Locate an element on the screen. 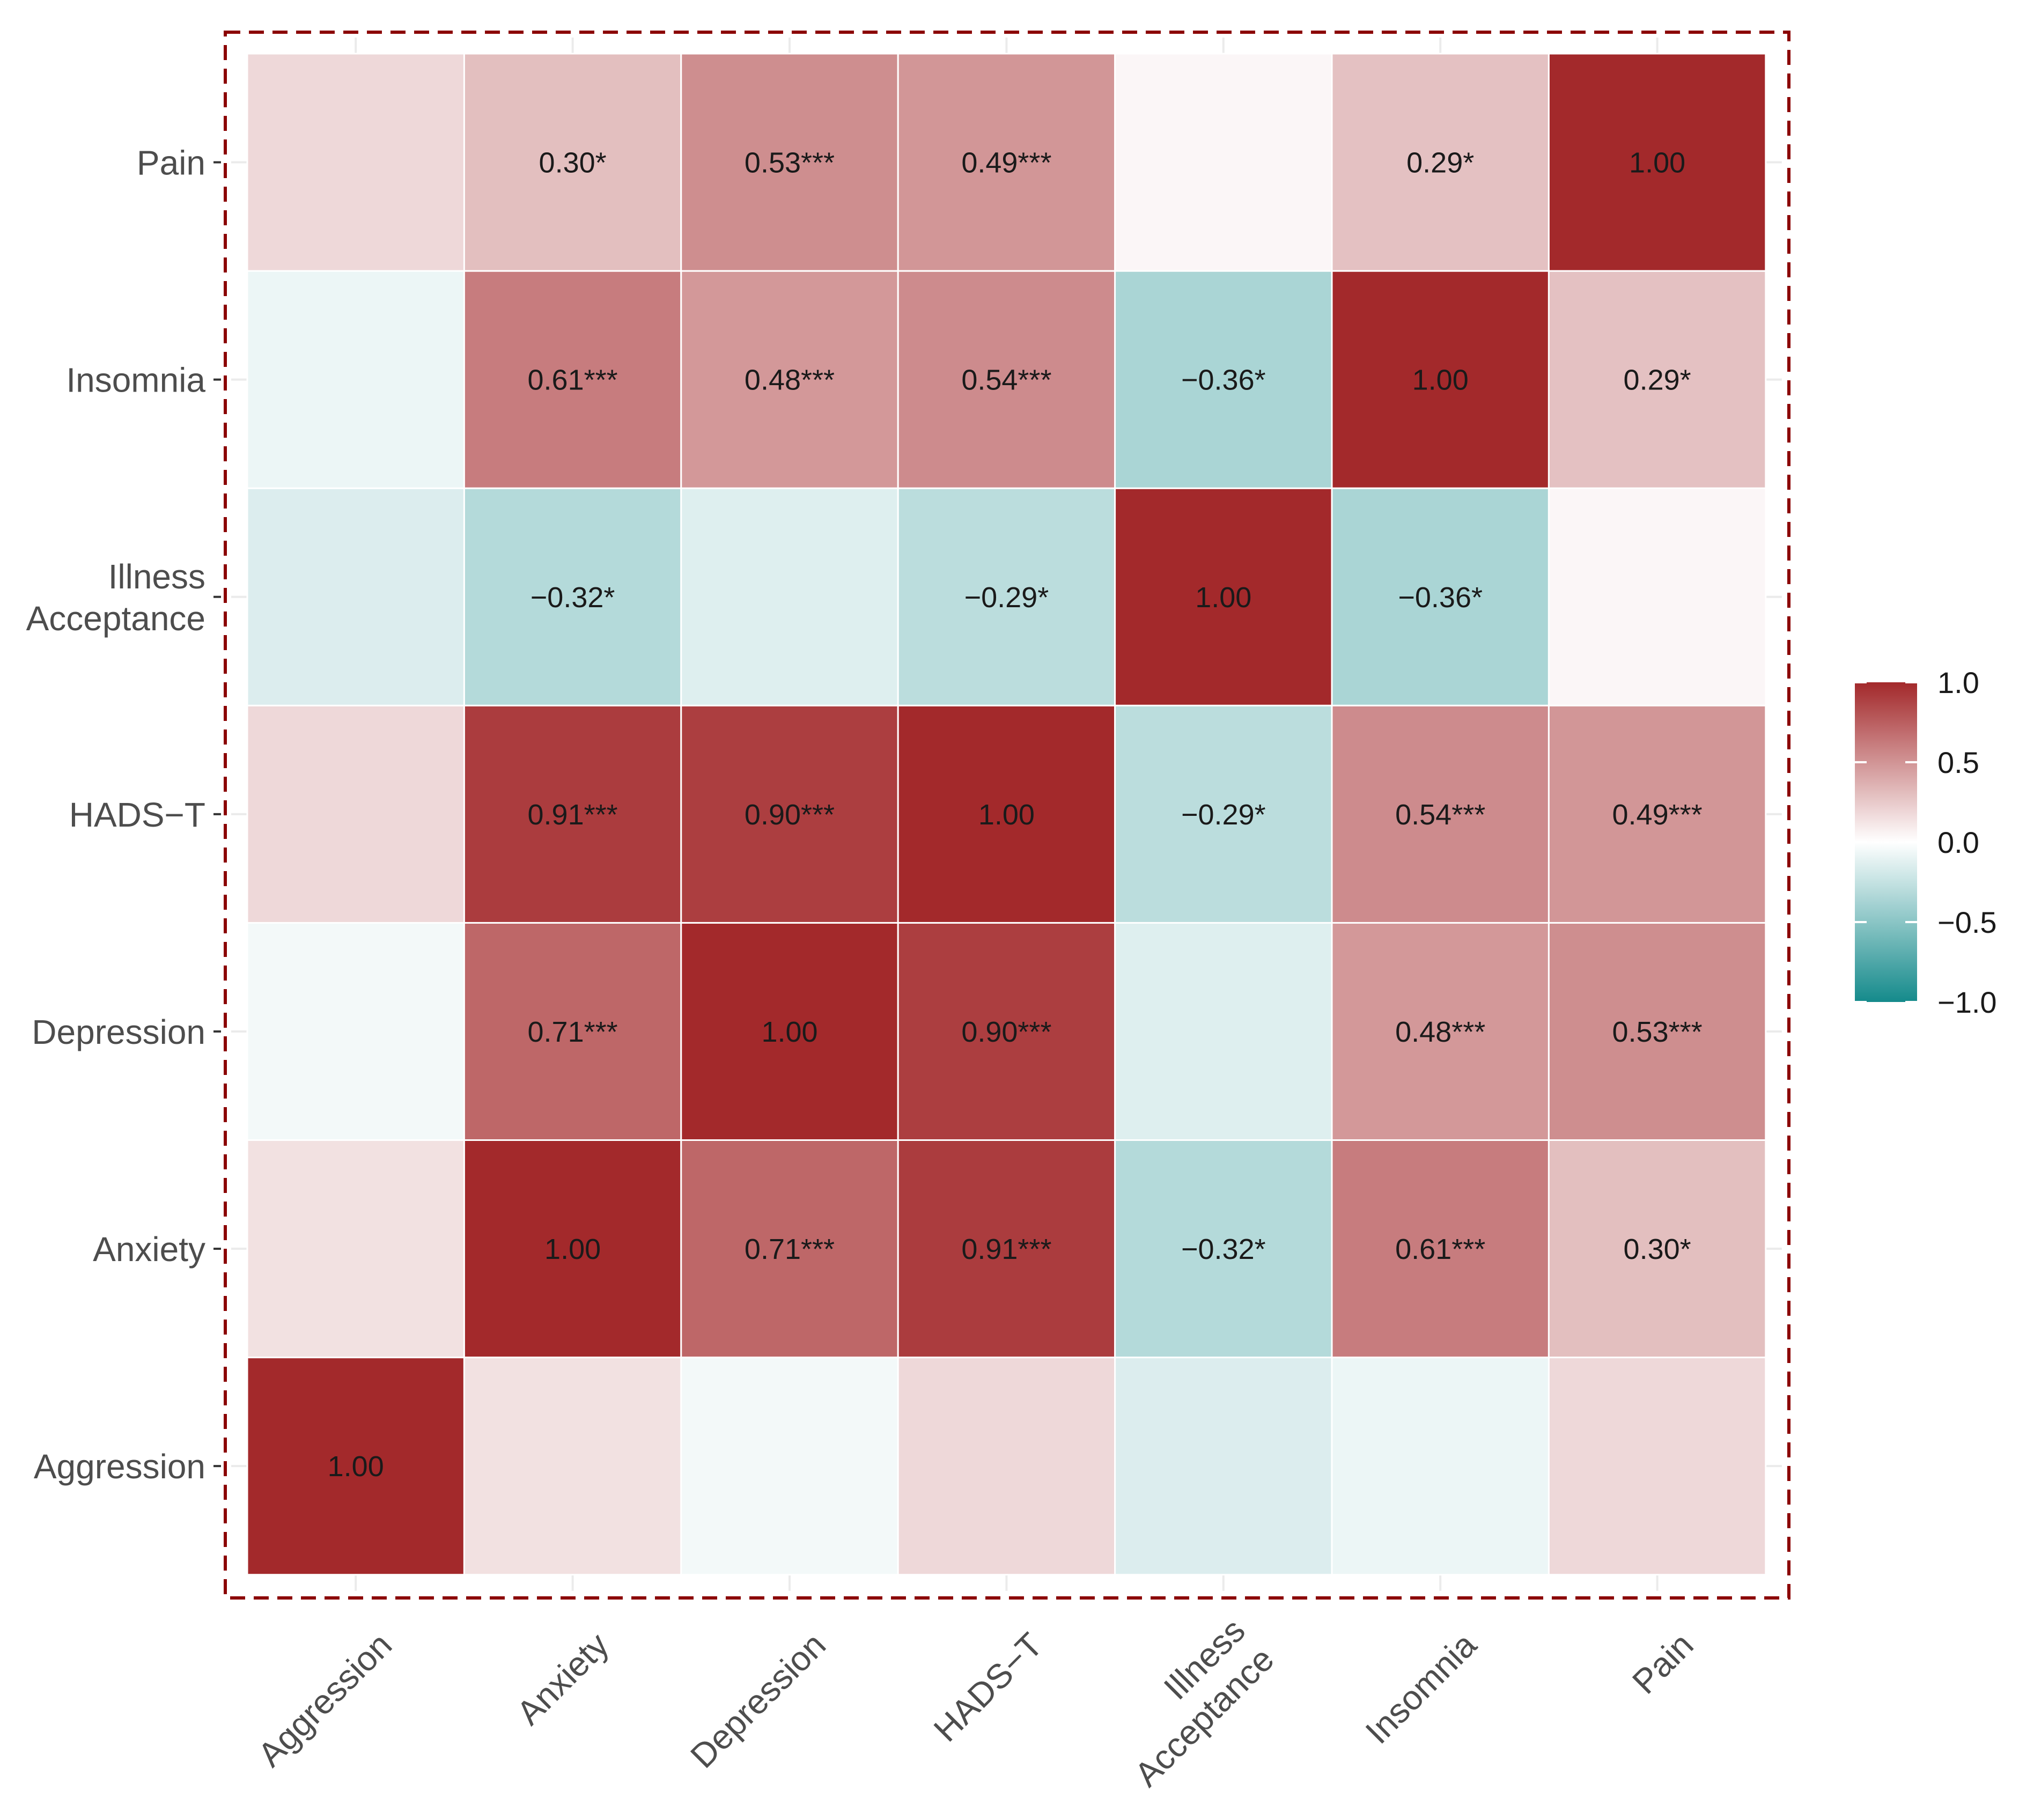 The image size is (2019, 1820). y-tick-label-line: Acceptance is located at coordinates (116, 618).